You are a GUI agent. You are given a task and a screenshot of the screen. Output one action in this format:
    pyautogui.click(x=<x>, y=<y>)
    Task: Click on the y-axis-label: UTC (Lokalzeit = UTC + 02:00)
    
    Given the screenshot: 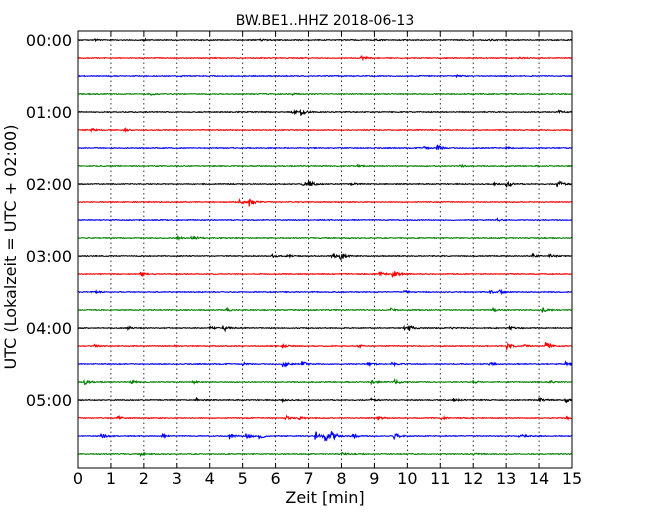 What is the action you would take?
    pyautogui.click(x=10, y=247)
    